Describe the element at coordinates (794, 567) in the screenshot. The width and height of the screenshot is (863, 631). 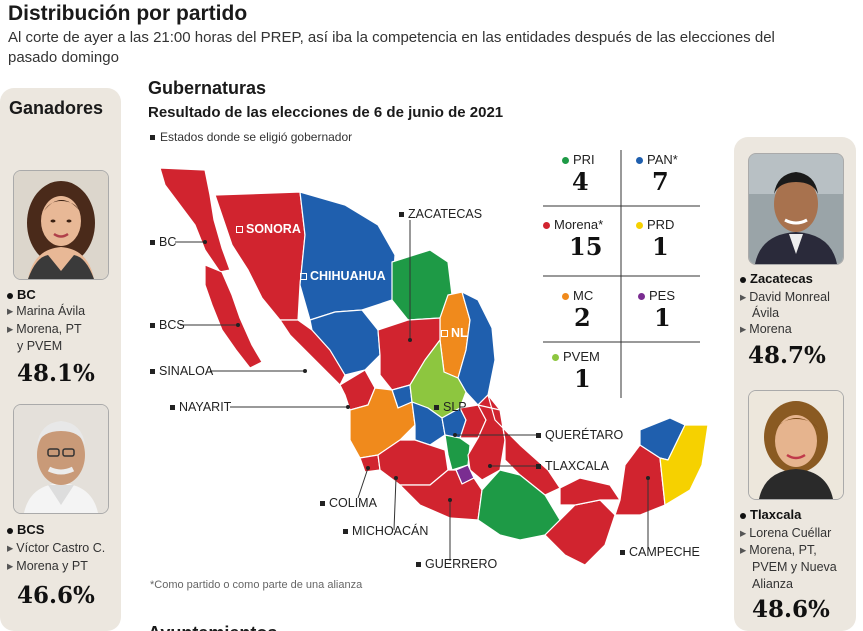
I see `winner-party2-tlaxcala: PVEM y Nueva` at that location.